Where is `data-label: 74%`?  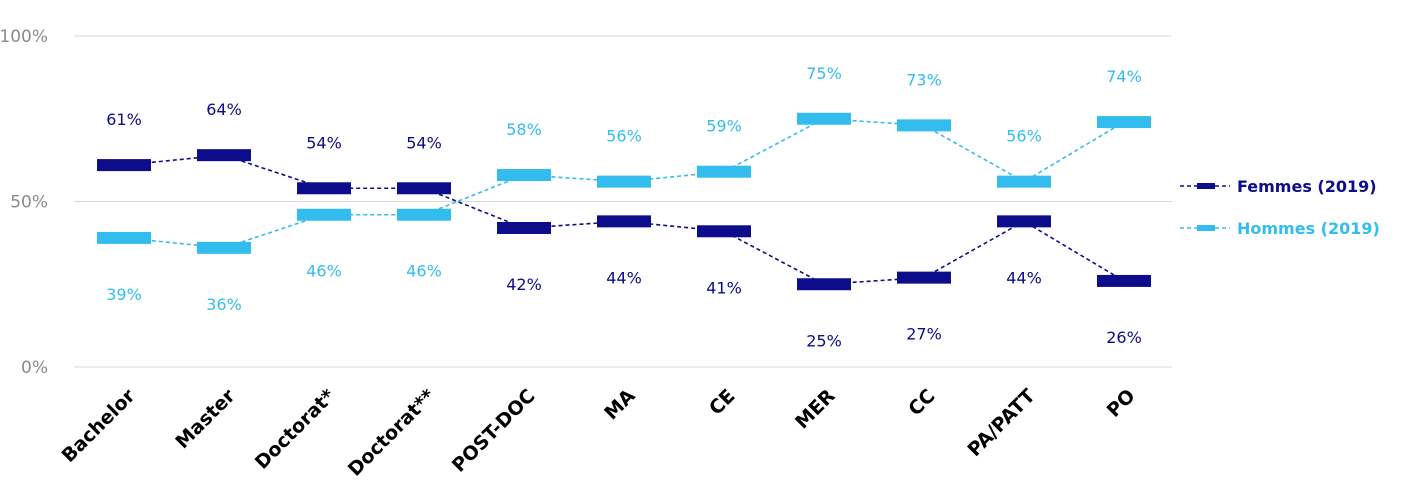 data-label: 74% is located at coordinates (1124, 76).